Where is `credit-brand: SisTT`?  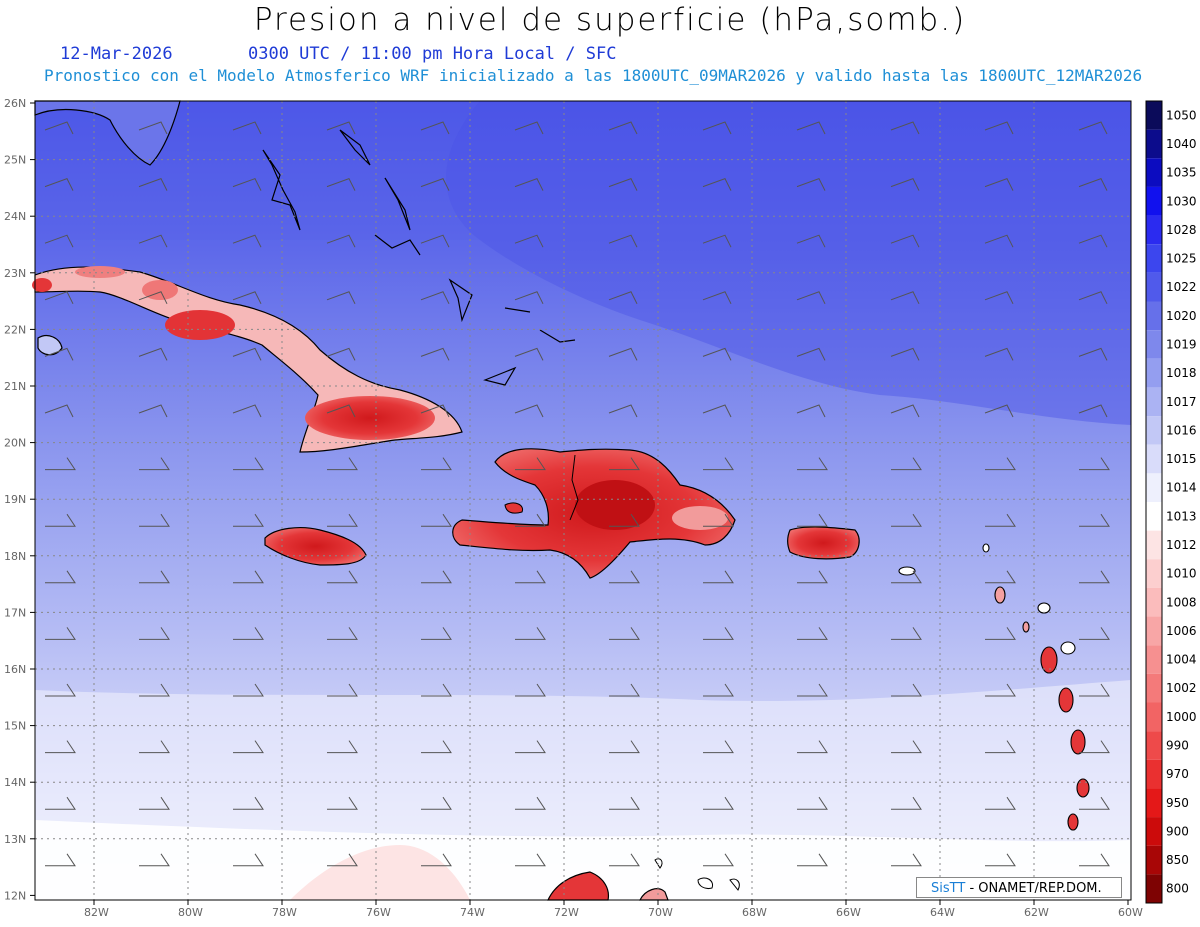 credit-brand: SisTT is located at coordinates (948, 888).